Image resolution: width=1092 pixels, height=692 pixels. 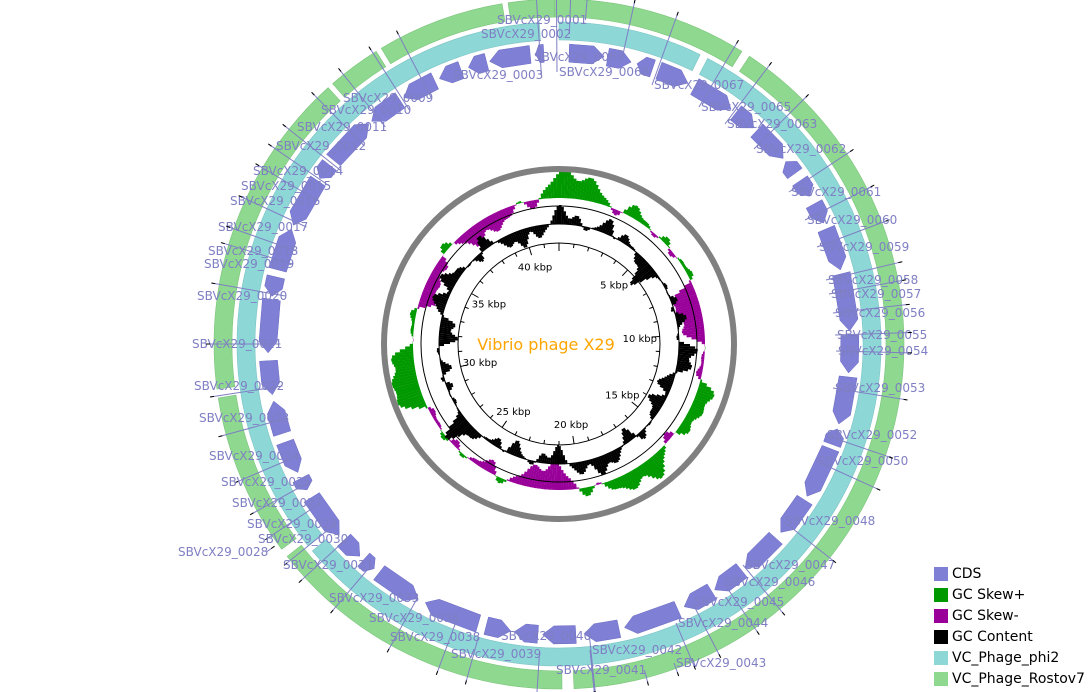 What do you see at coordinates (836, 192) in the screenshot?
I see `gene-label: SBVcX29_0061` at bounding box center [836, 192].